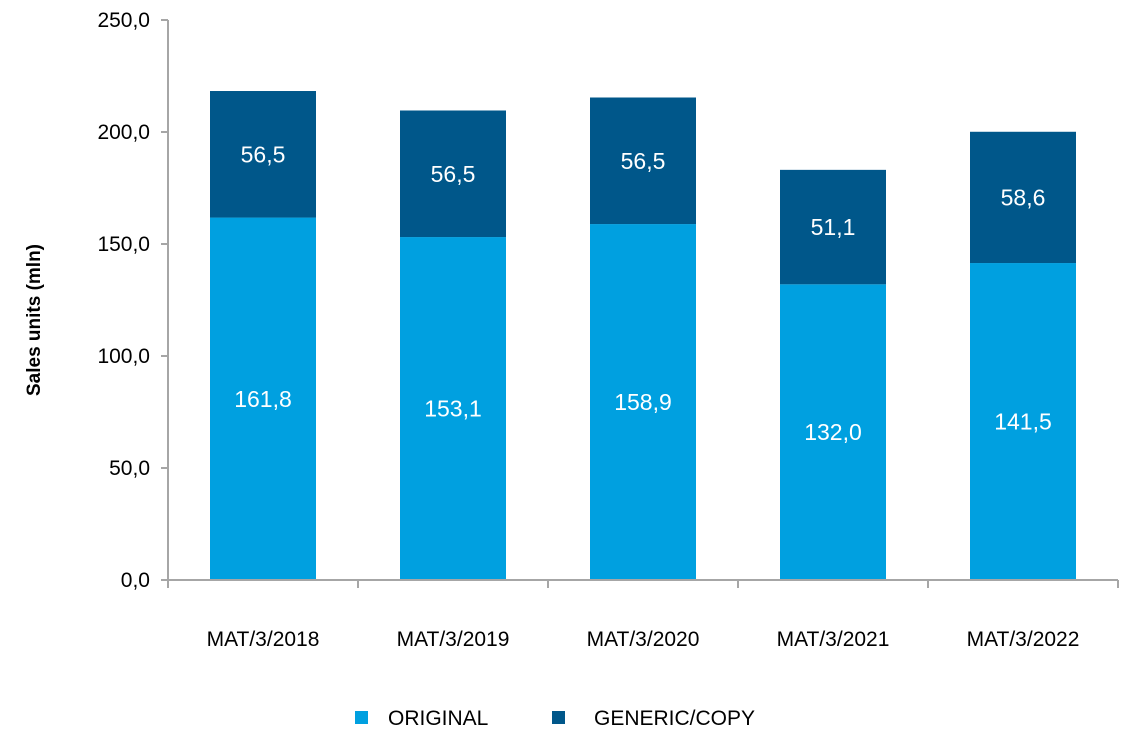 This screenshot has width=1134, height=733. I want to click on x-tick-label: MAT/3/2019, so click(453, 639).